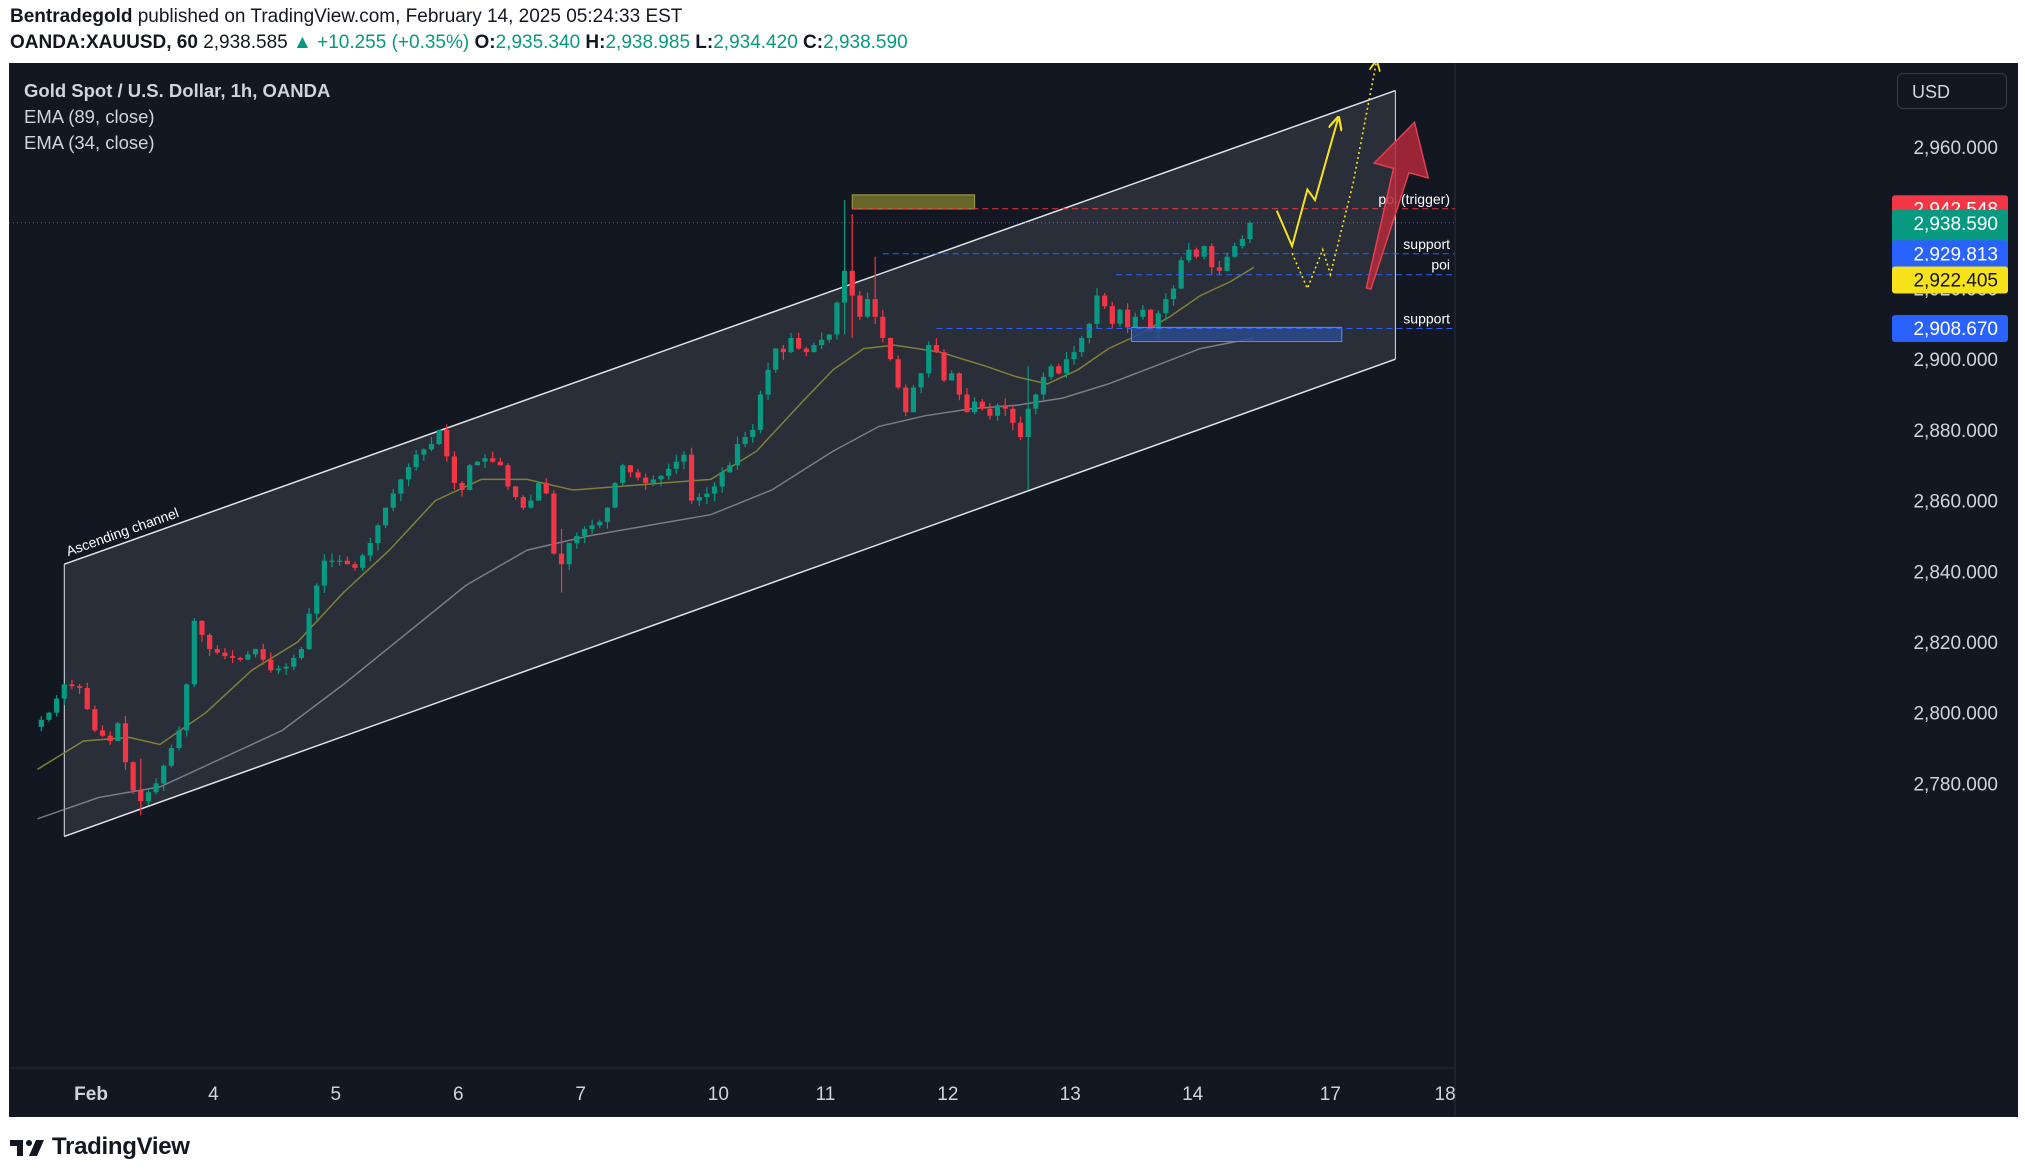 The width and height of the screenshot is (2025, 1174). What do you see at coordinates (91, 1094) in the screenshot?
I see `time-tick-label: Feb` at bounding box center [91, 1094].